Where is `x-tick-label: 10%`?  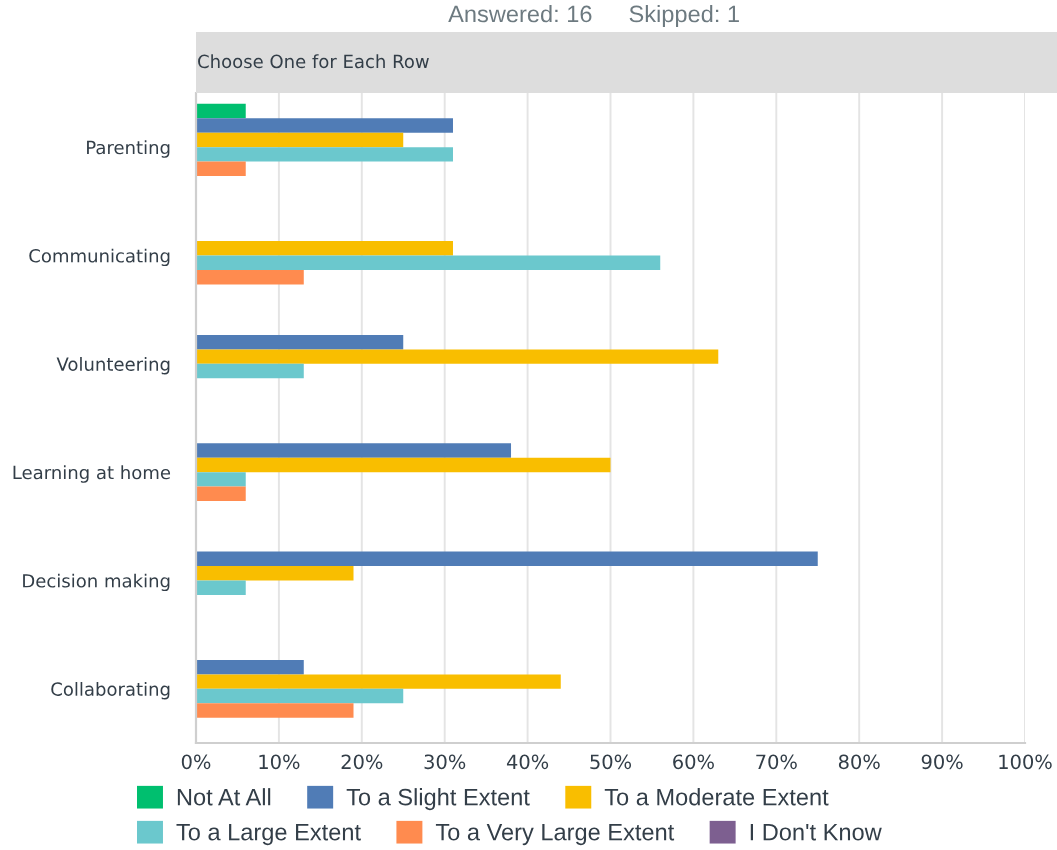 x-tick-label: 10% is located at coordinates (279, 762).